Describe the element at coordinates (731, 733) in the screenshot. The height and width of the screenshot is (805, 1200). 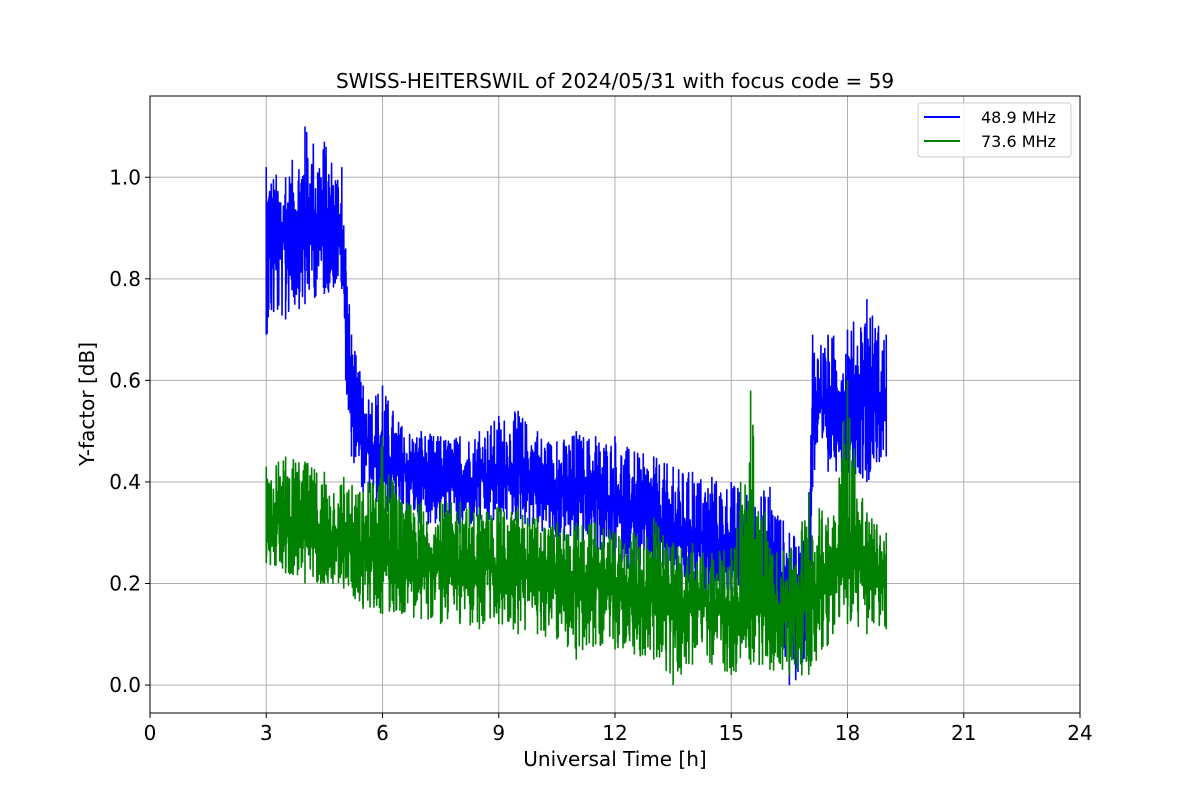
I see `x-tick-label: 15` at that location.